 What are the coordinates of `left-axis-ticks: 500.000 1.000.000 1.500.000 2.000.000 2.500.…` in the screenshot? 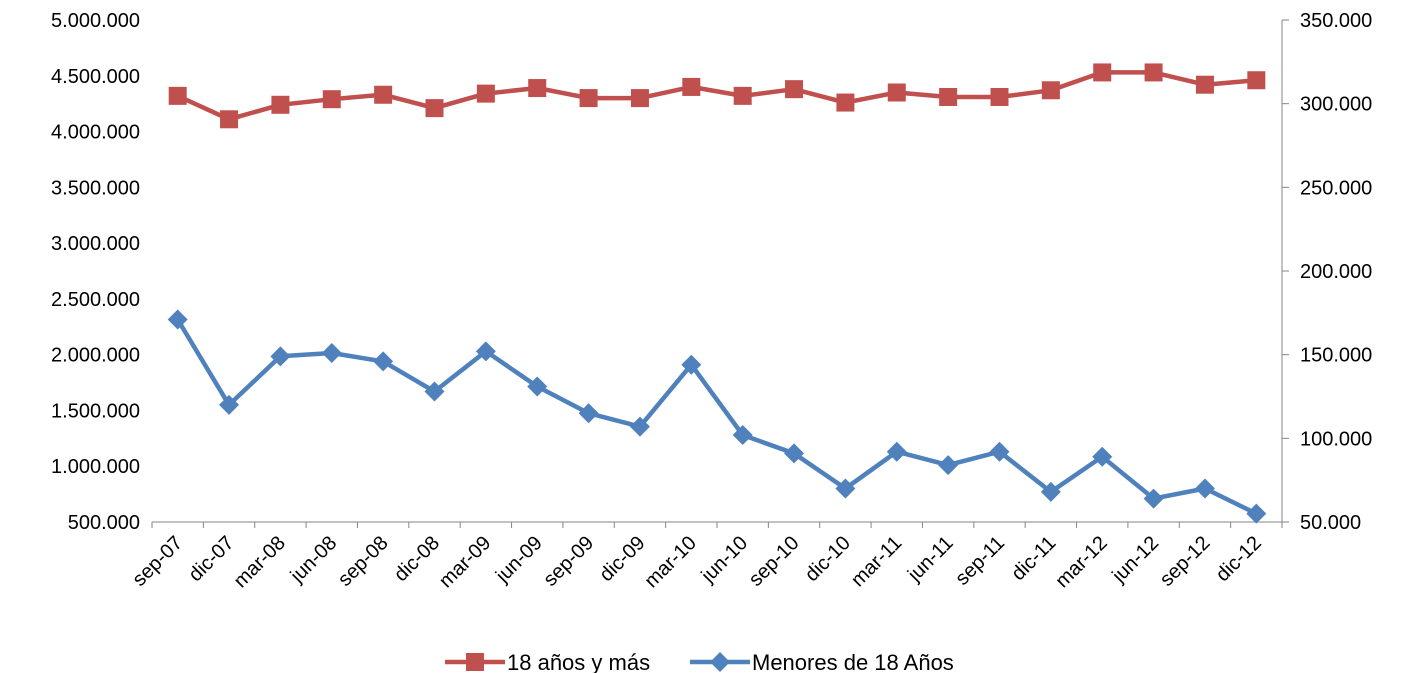 It's located at (95, 272).